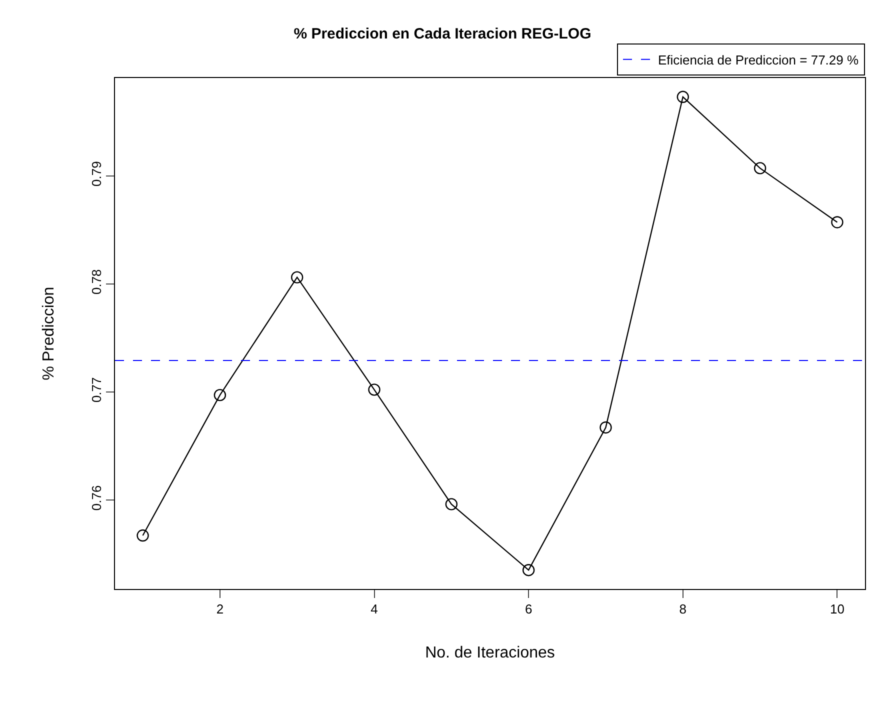  Describe the element at coordinates (220, 609) in the screenshot. I see `x-tick-label: 2` at that location.